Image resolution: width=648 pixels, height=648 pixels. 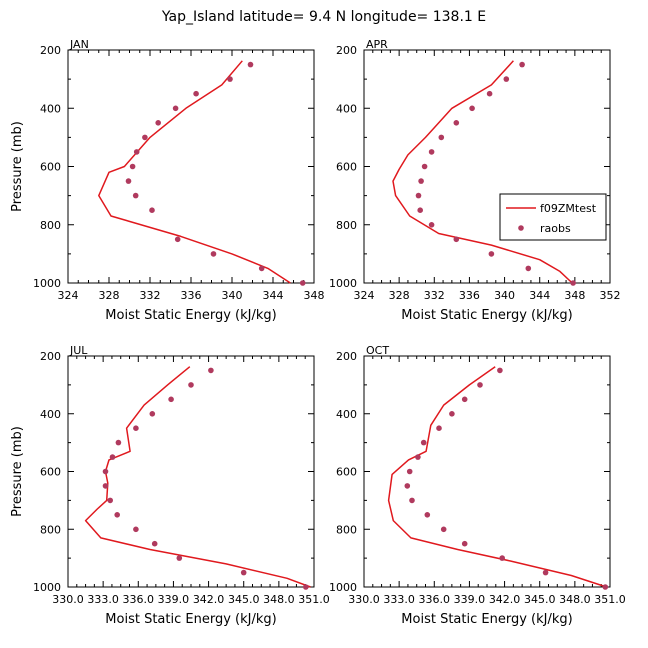 I want to click on panel-label: APR, so click(x=377, y=44).